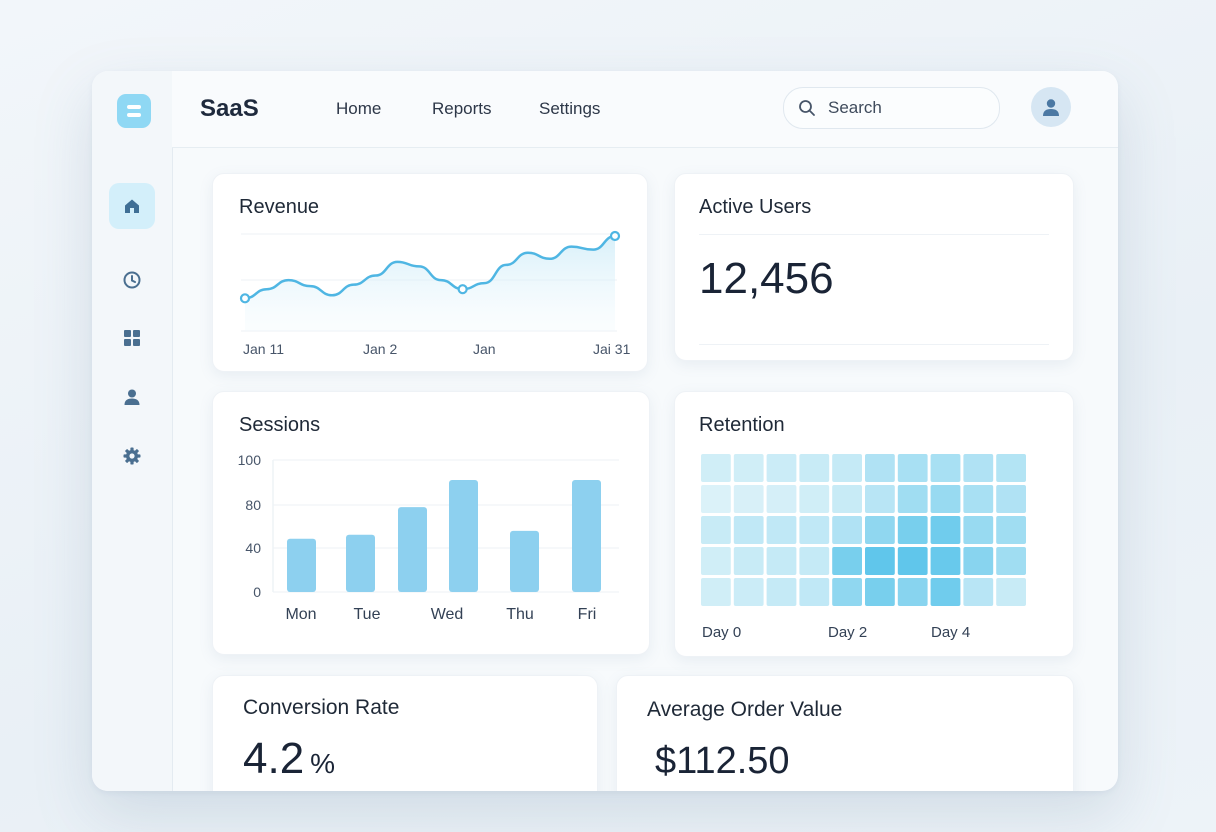 This screenshot has height=832, width=1216. What do you see at coordinates (721, 632) in the screenshot?
I see `retention-x-label: Day 0` at bounding box center [721, 632].